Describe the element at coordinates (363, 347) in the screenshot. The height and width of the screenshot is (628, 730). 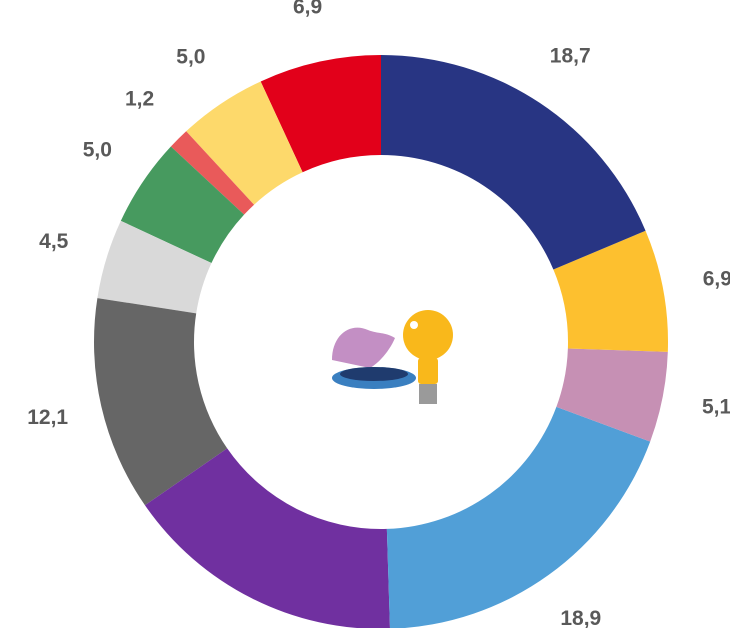
I see `flame` at that location.